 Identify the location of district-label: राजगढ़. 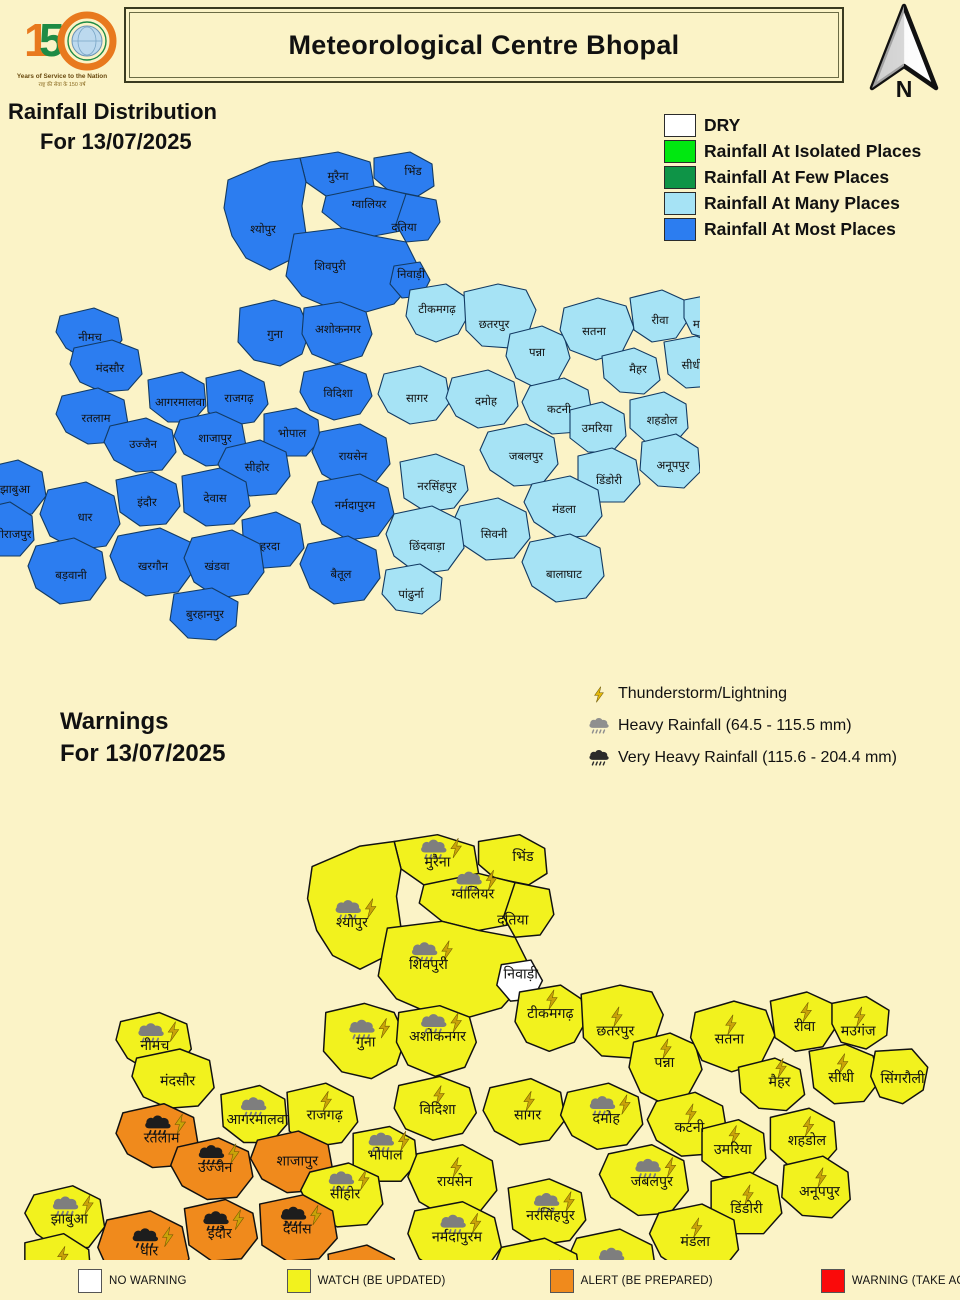
(325, 1116).